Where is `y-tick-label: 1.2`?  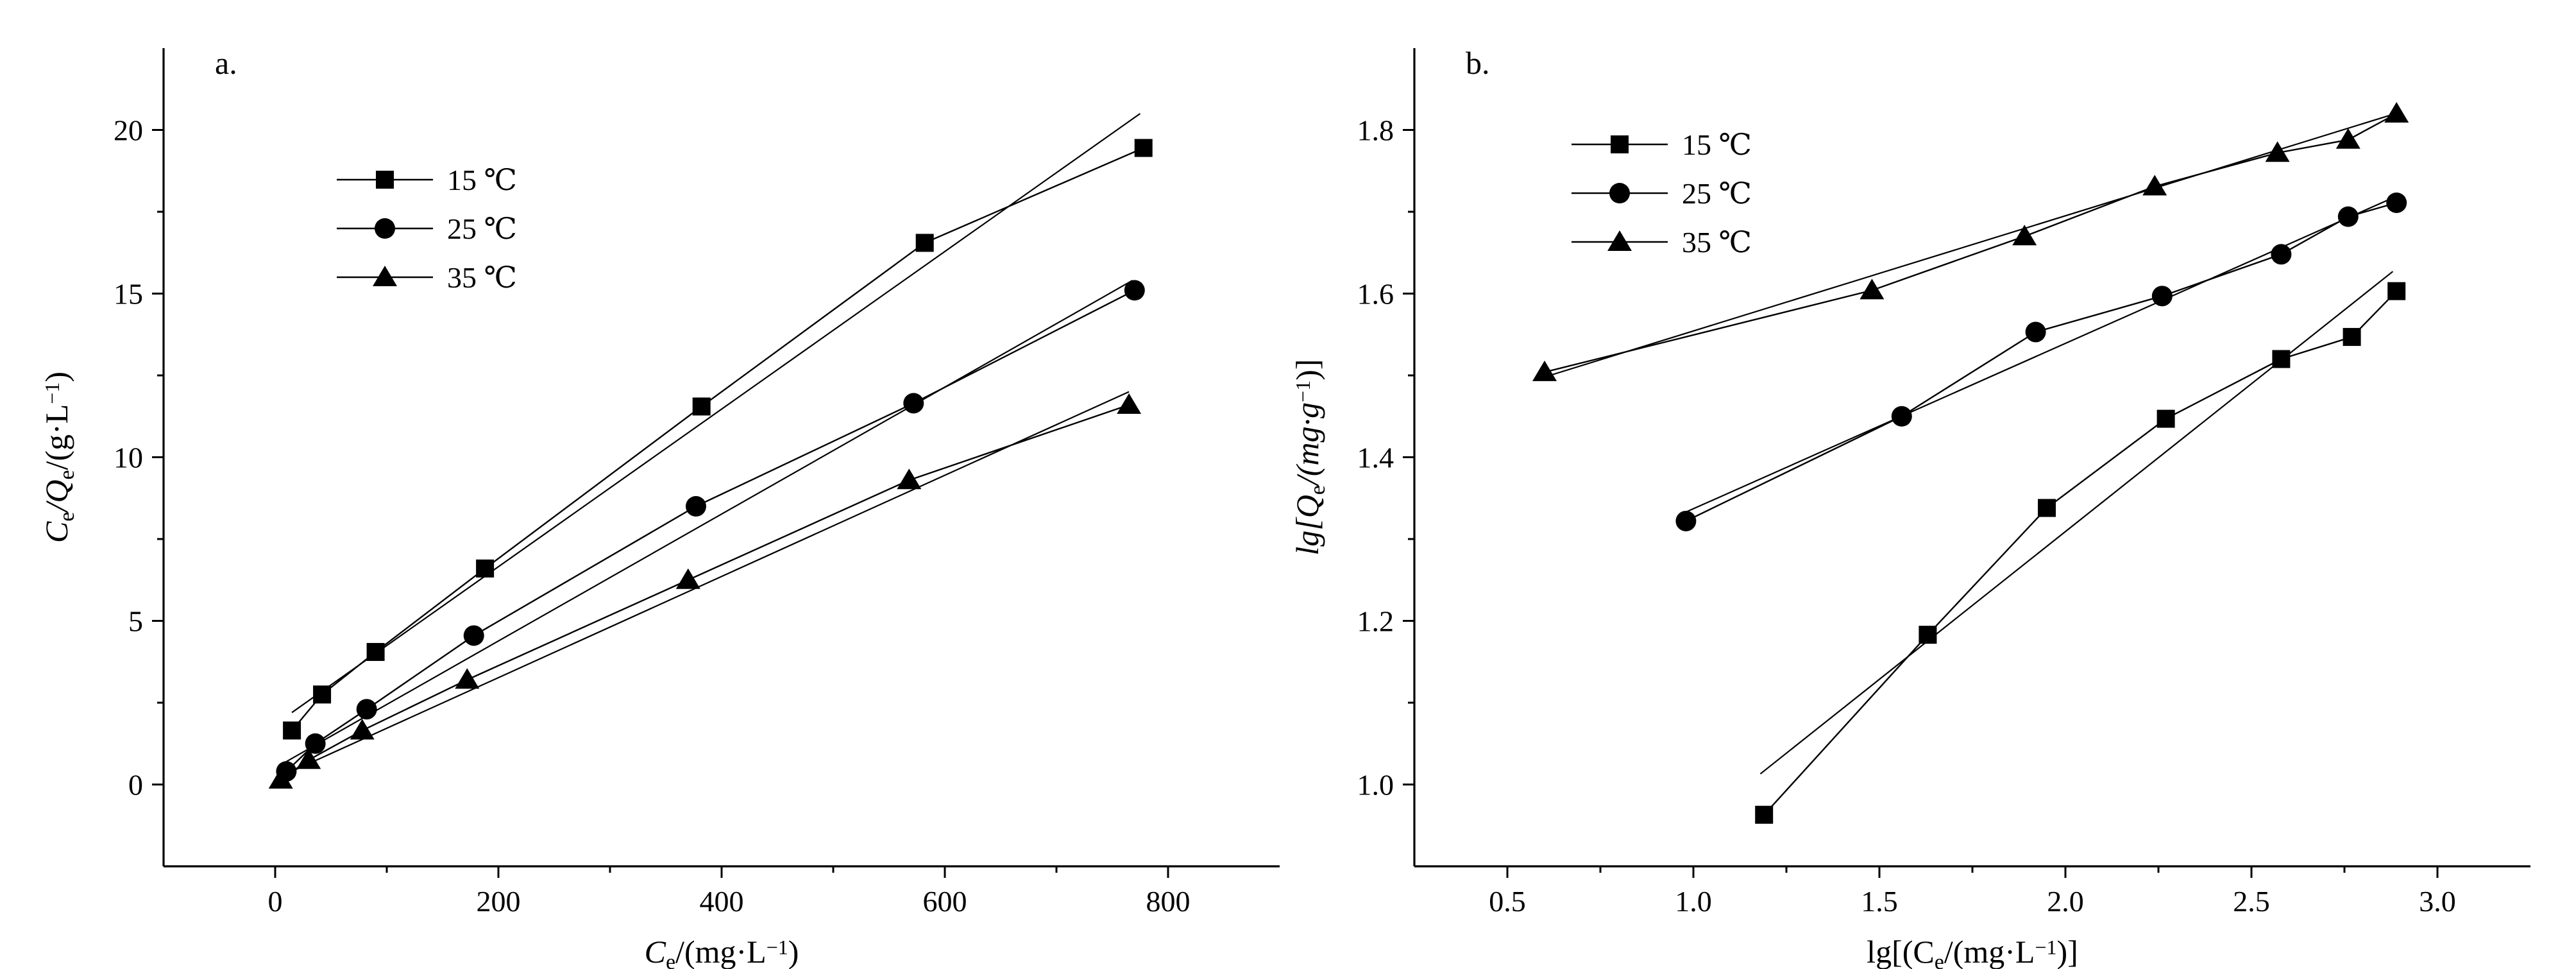
y-tick-label: 1.2 is located at coordinates (1375, 621).